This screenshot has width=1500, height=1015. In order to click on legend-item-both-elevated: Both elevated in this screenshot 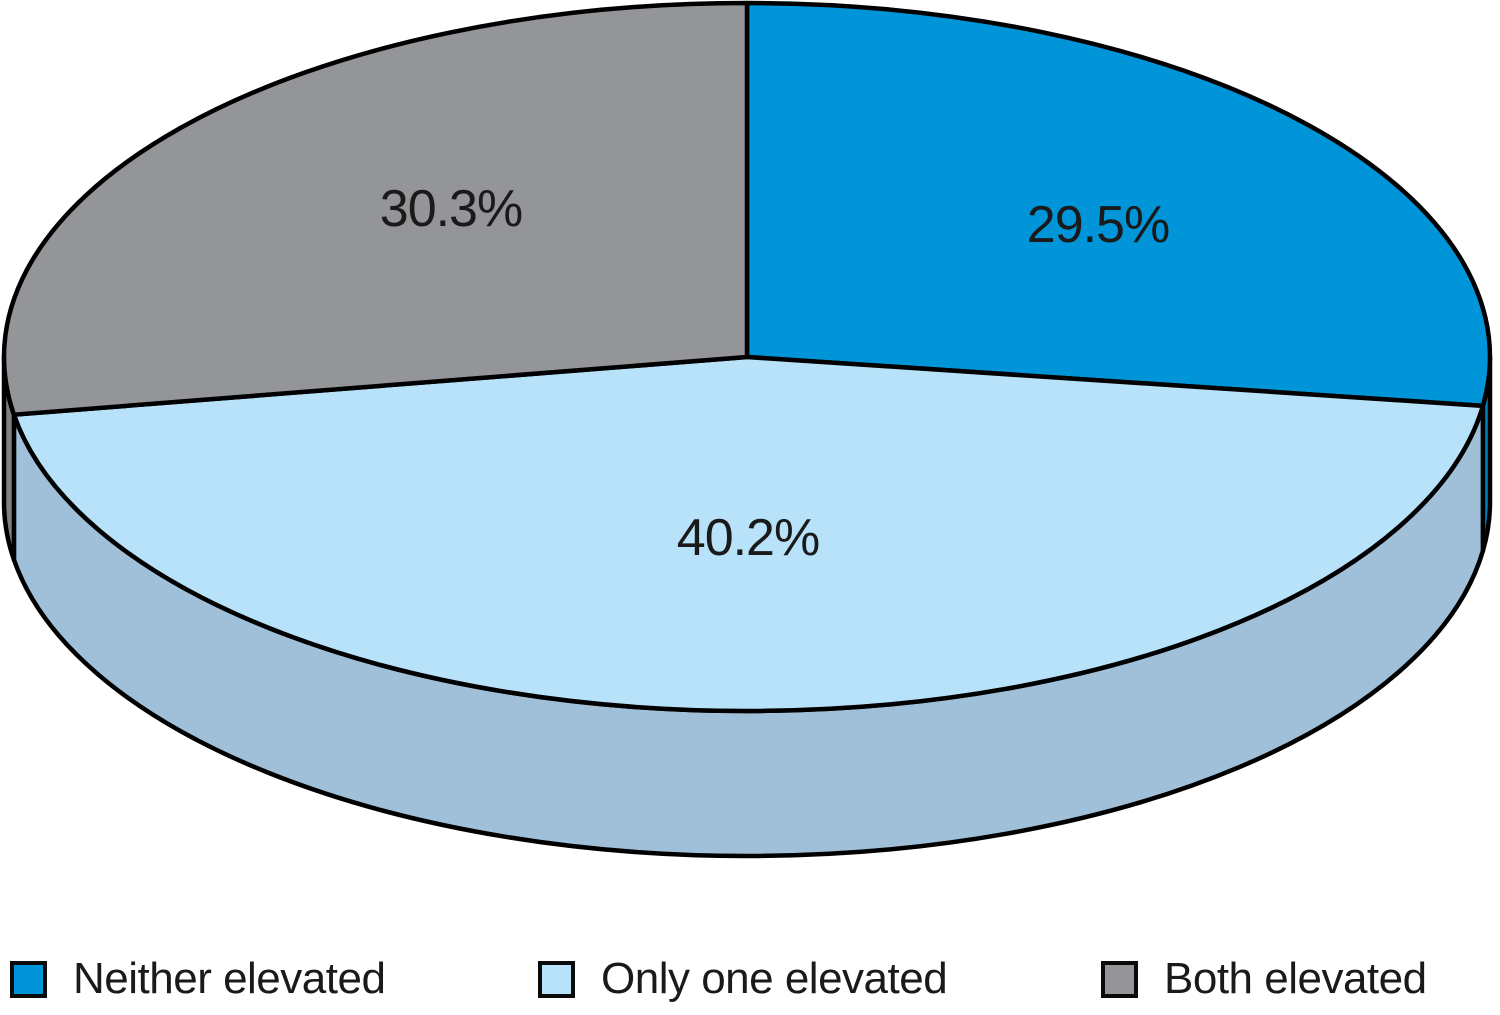, I will do `click(1264, 979)`.